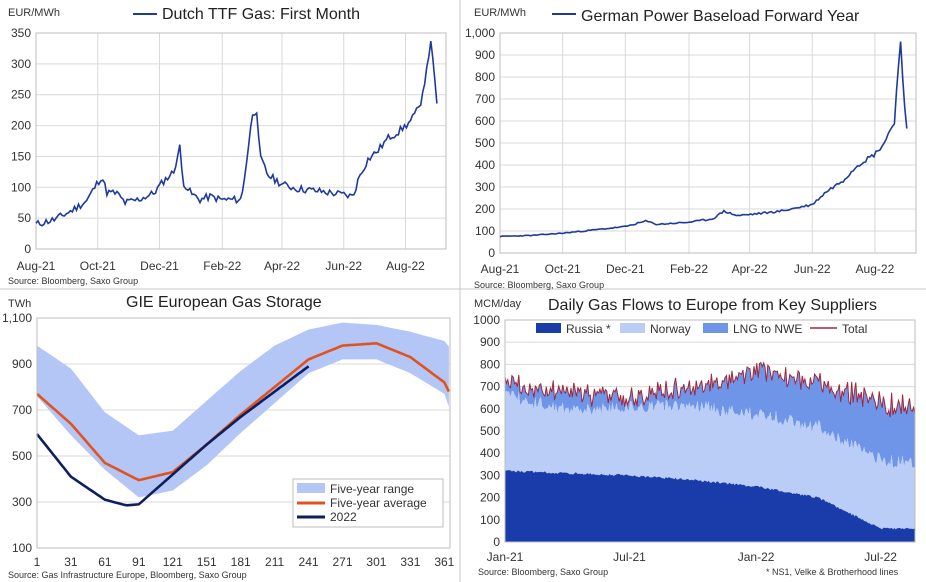 The image size is (926, 582). I want to click on x-tick-label: 1, so click(37, 562).